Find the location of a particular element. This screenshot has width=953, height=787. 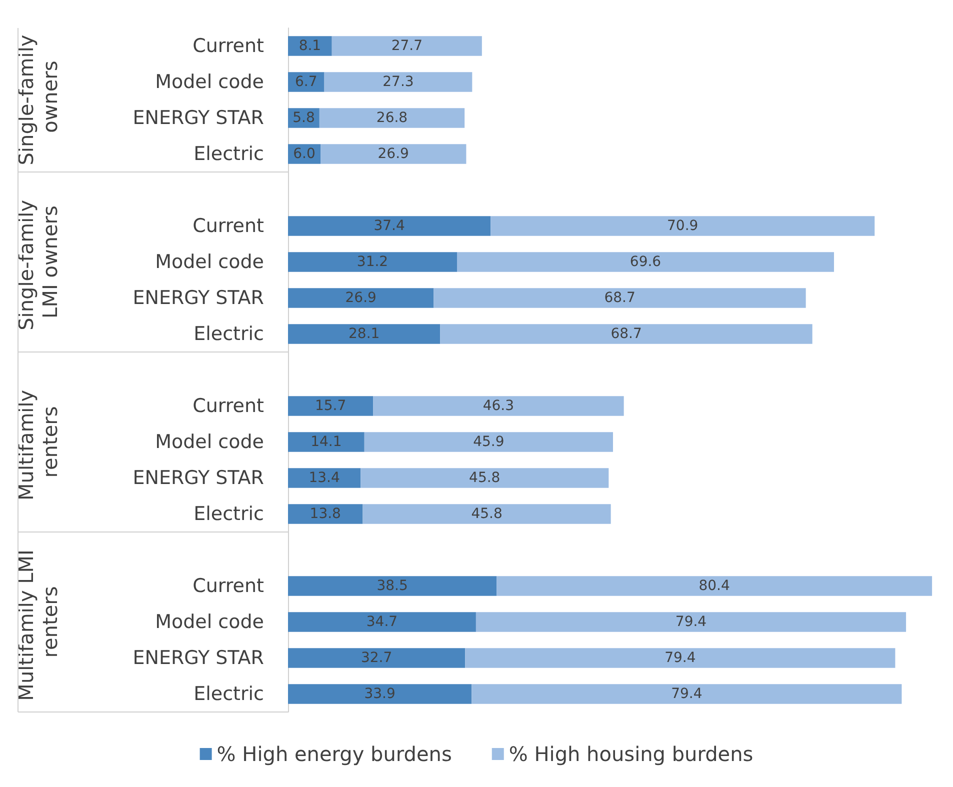

text: Multifamily LMI renters is located at coordinates (38, 622).